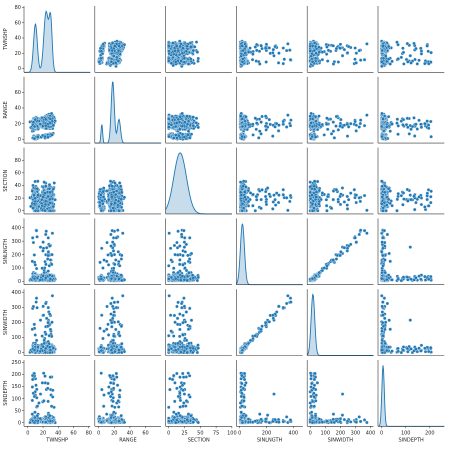 The height and width of the screenshot is (474, 474). What do you see at coordinates (269, 39) in the screenshot?
I see `panel-twnshp-vs-sinlngth` at bounding box center [269, 39].